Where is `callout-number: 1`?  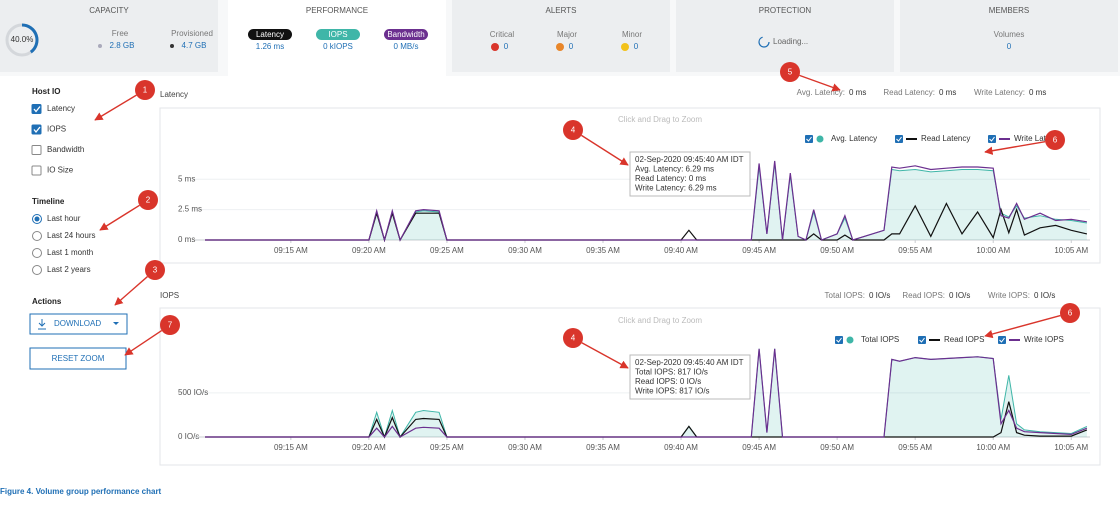
callout-number: 1 is located at coordinates (145, 90).